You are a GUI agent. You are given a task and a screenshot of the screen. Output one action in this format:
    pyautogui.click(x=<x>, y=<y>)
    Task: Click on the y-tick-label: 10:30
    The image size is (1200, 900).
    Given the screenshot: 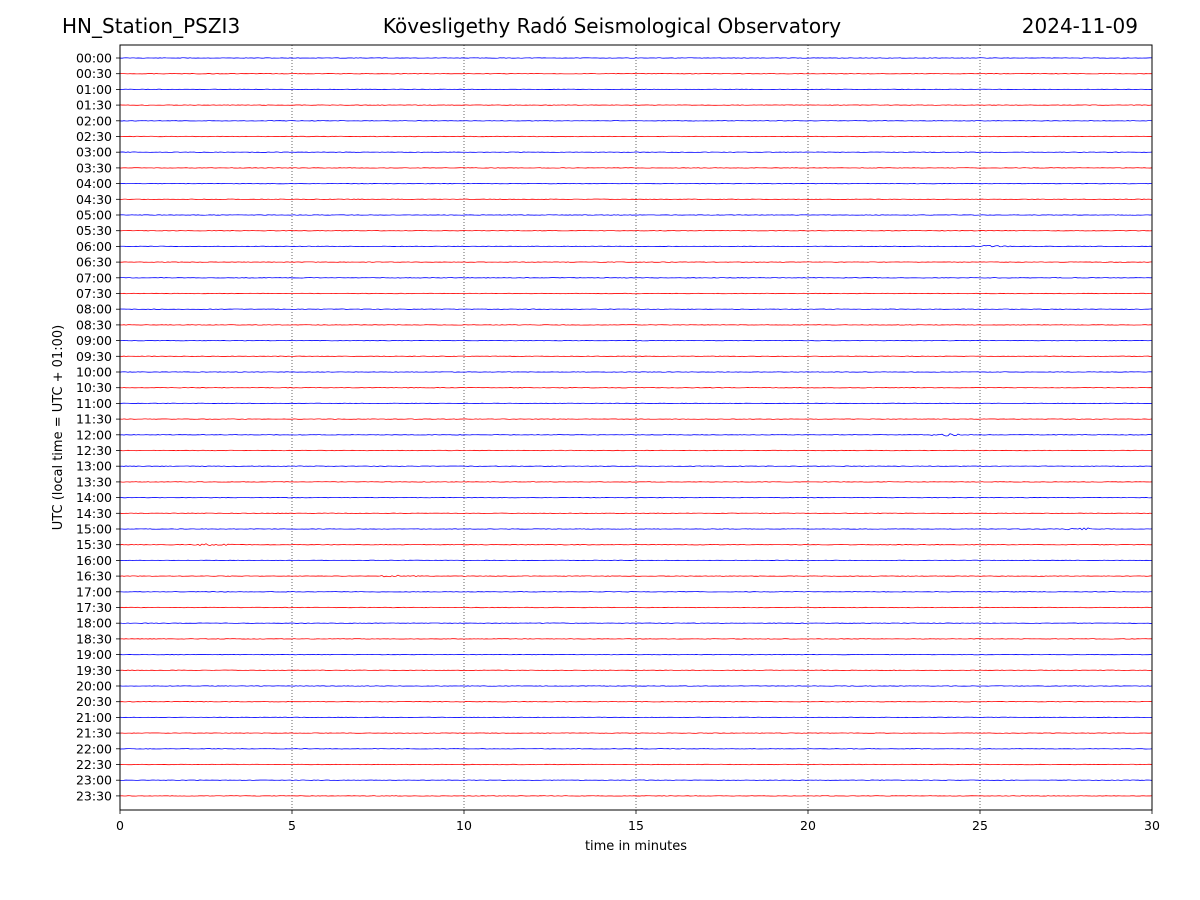 What is the action you would take?
    pyautogui.click(x=94, y=387)
    